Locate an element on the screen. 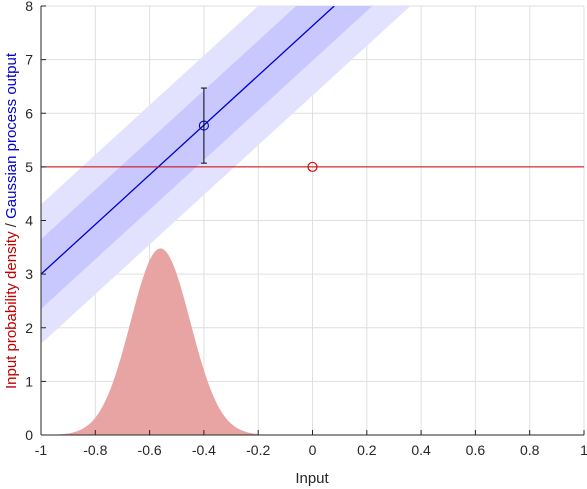 This screenshot has height=489, width=587. x-tick-label-1: -0.8 is located at coordinates (95, 450).